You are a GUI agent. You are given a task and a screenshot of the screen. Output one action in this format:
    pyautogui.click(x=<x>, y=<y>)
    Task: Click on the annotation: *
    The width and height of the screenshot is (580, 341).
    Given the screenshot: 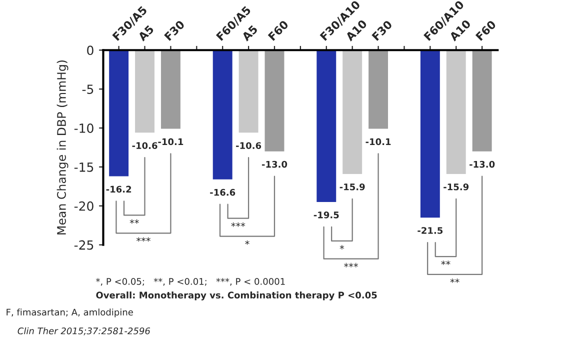 What is the action you would take?
    pyautogui.click(x=247, y=242)
    